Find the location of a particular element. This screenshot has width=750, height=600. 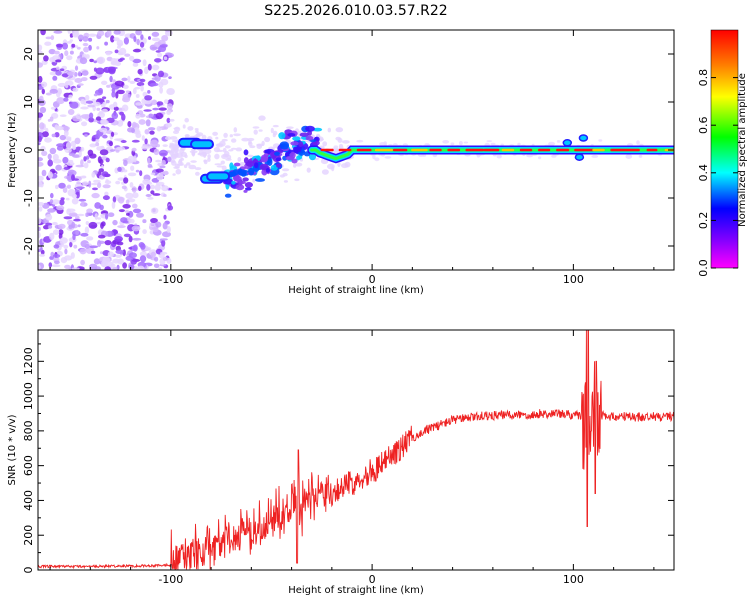

colorbar-tick-label: 0.0 is located at coordinates (703, 268).